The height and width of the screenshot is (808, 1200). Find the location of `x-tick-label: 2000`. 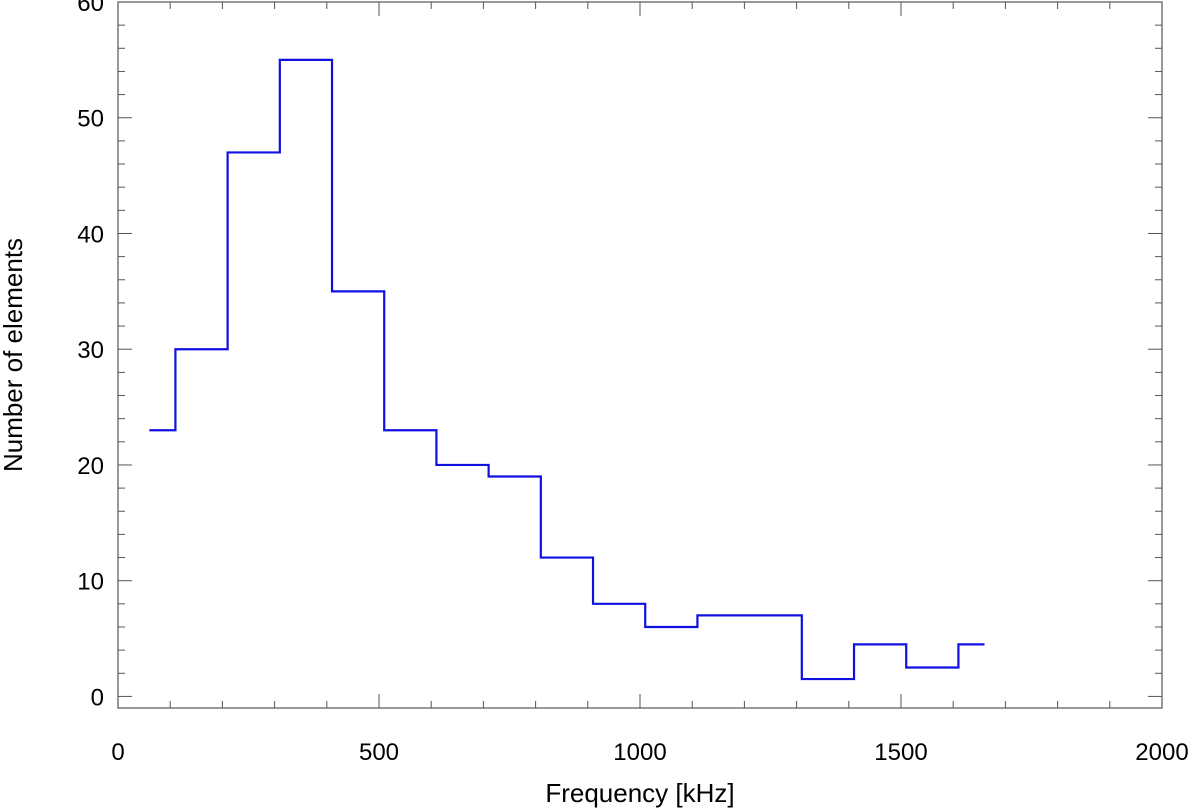

x-tick-label: 2000 is located at coordinates (1161, 752).